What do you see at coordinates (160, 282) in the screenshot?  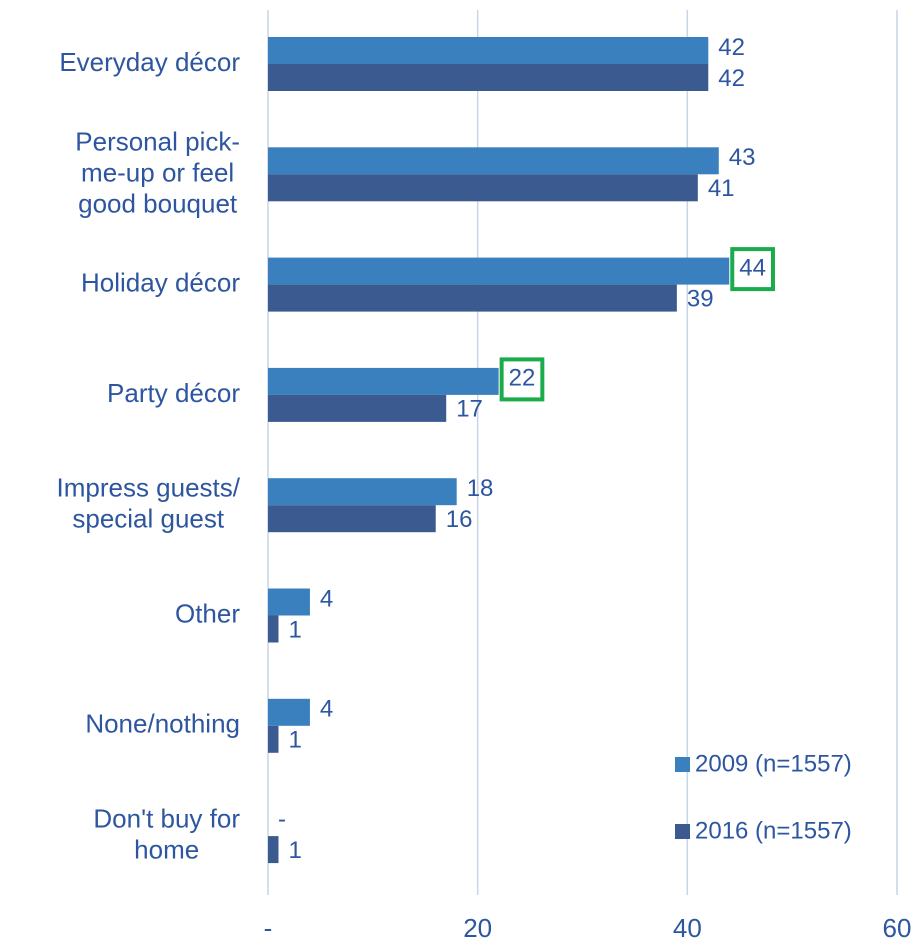 I see `category-label: Holiday décor` at bounding box center [160, 282].